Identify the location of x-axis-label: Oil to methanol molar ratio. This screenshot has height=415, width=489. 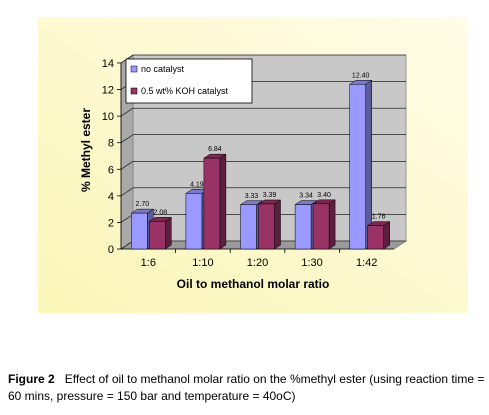
(253, 284).